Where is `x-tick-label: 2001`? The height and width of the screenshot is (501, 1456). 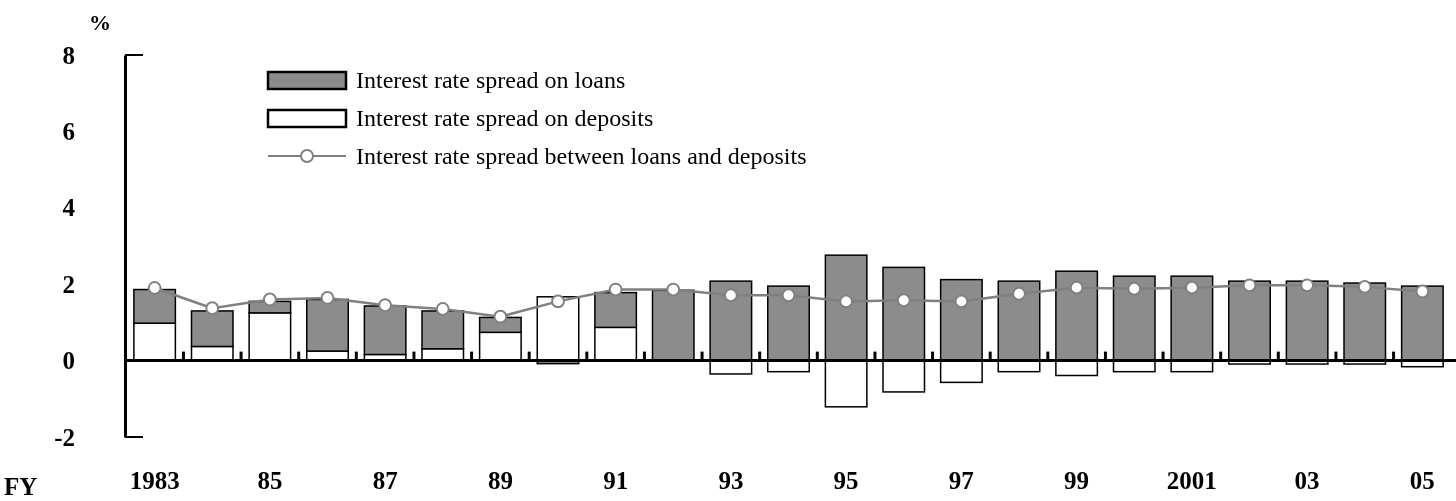 x-tick-label: 2001 is located at coordinates (1191, 480).